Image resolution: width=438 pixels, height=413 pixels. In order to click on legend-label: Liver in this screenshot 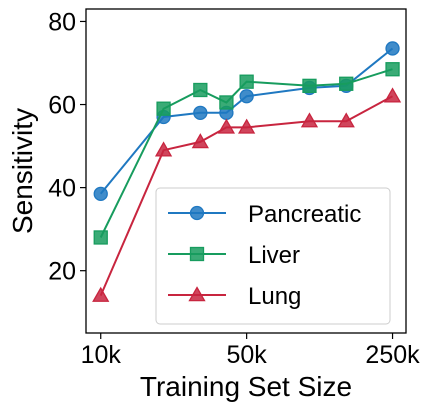, I will do `click(274, 255)`.